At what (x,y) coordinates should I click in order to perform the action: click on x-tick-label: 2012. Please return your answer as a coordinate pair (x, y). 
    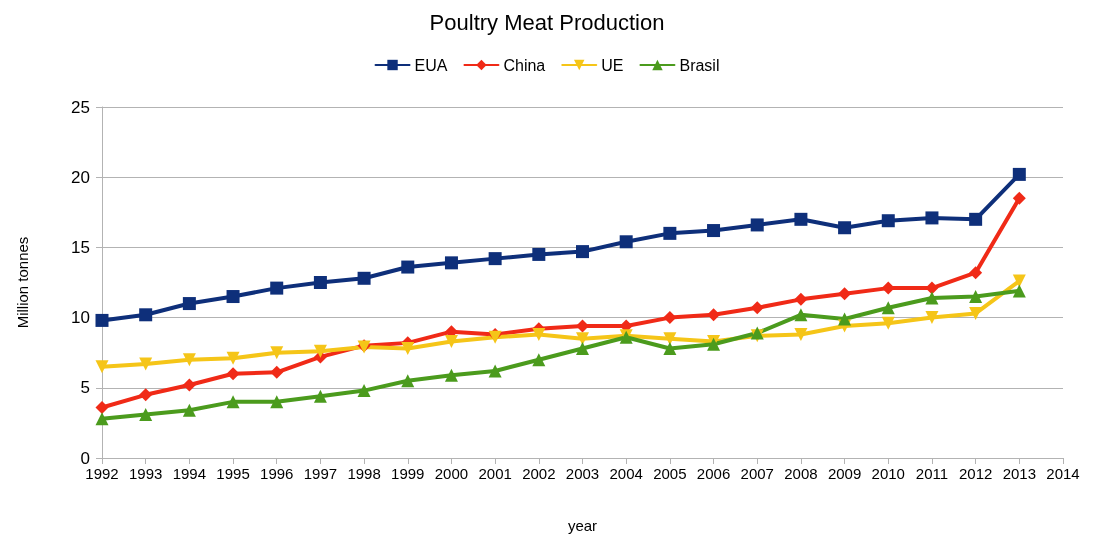
    Looking at the image, I should click on (975, 473).